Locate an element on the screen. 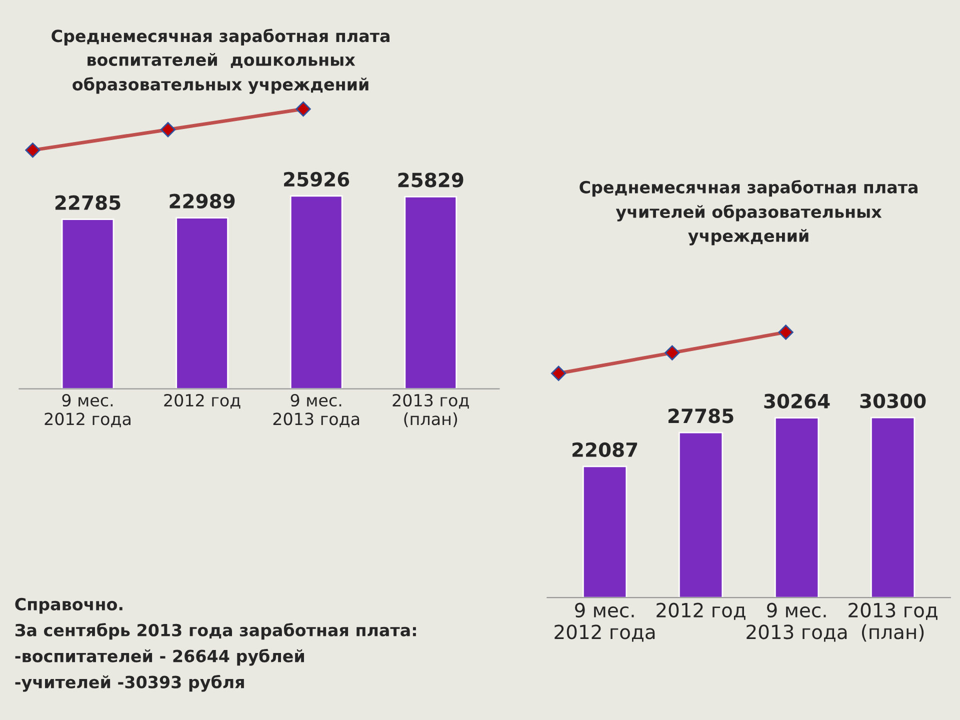 The height and width of the screenshot is (720, 960). text: Справочно. За сентябрь 2013 года заработная плата: -воспитателей - 26644 рублей -учителей -30393 рубля is located at coordinates (215, 645).